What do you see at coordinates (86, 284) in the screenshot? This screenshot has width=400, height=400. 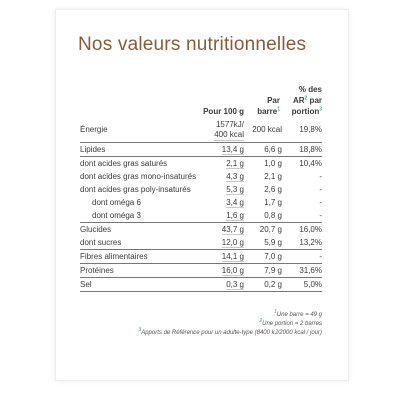 I see `nutrient-label: Sel` at bounding box center [86, 284].